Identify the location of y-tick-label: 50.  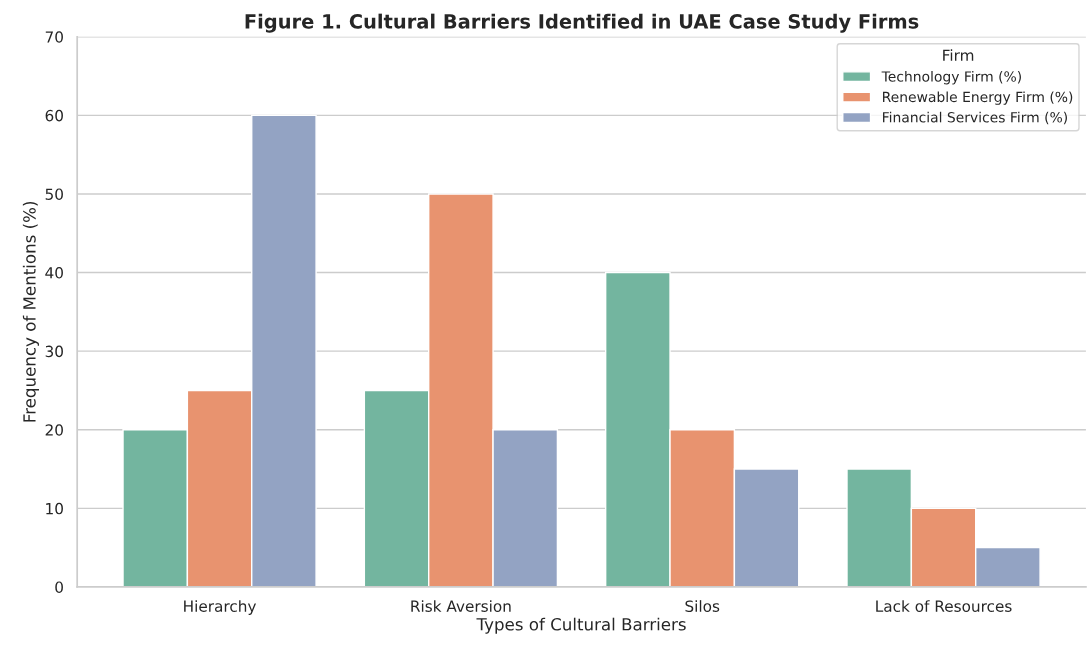
(54, 194).